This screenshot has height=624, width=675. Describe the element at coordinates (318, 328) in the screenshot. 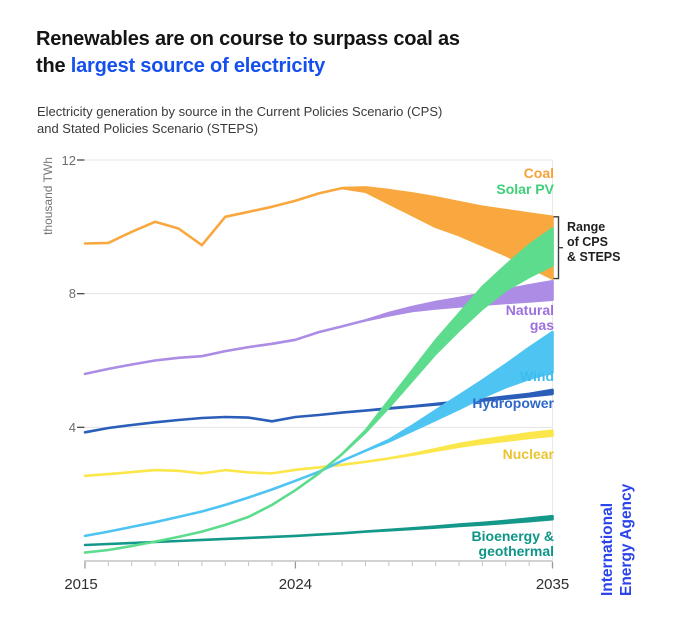

I see `series-band-natural-gas` at that location.